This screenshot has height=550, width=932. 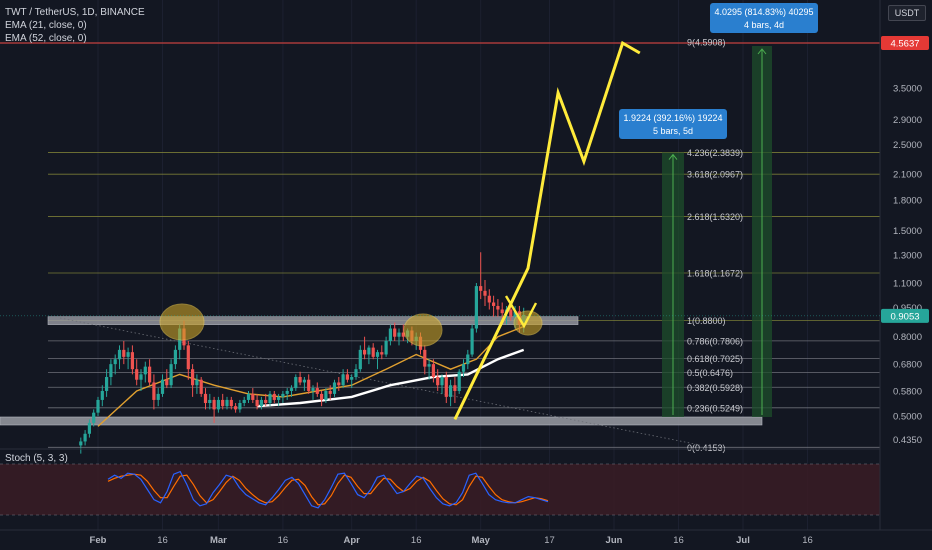 What do you see at coordinates (480, 540) in the screenshot?
I see `time-label: May` at bounding box center [480, 540].